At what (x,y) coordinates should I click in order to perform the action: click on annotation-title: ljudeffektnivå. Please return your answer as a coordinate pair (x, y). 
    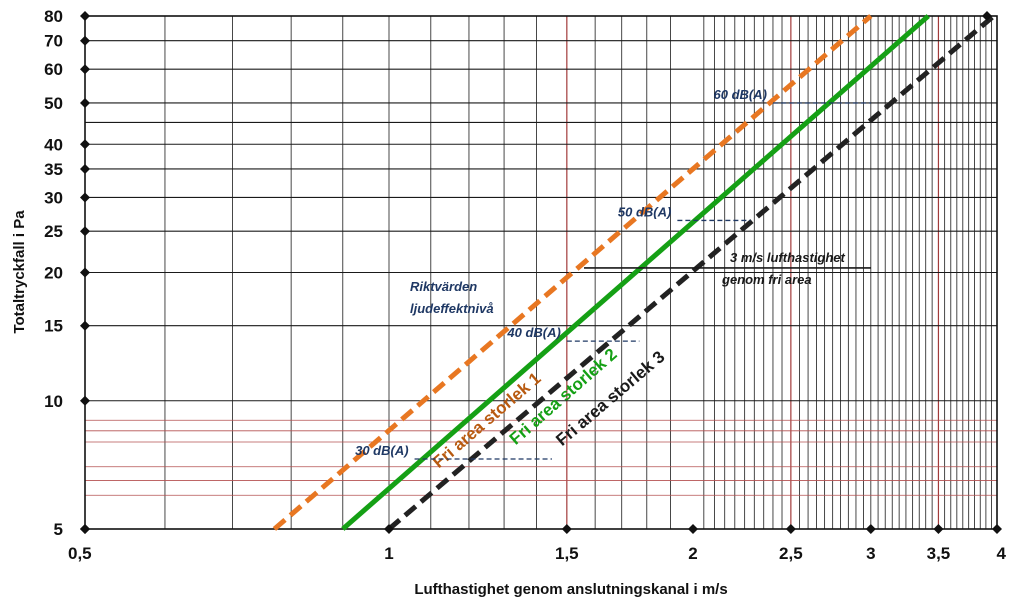
    Looking at the image, I should click on (452, 308).